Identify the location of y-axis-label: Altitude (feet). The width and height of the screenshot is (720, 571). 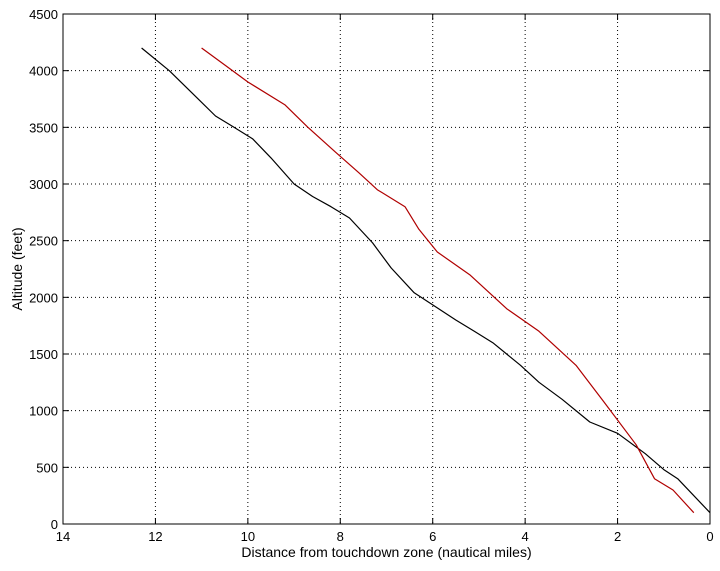
(17, 268).